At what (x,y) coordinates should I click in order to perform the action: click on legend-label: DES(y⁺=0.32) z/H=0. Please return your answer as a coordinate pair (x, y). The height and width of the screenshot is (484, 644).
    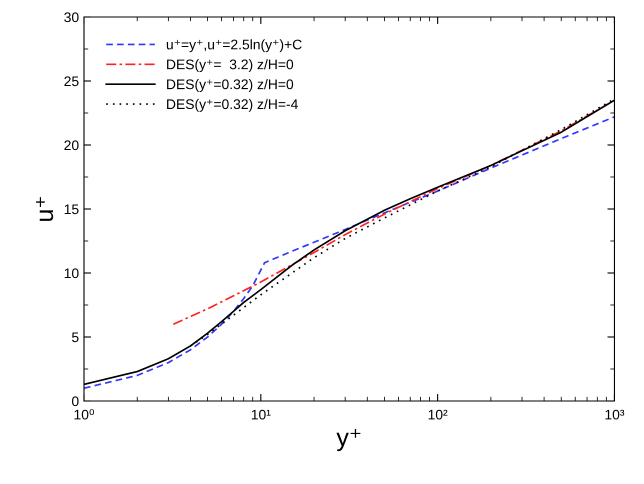
    Looking at the image, I should click on (230, 85).